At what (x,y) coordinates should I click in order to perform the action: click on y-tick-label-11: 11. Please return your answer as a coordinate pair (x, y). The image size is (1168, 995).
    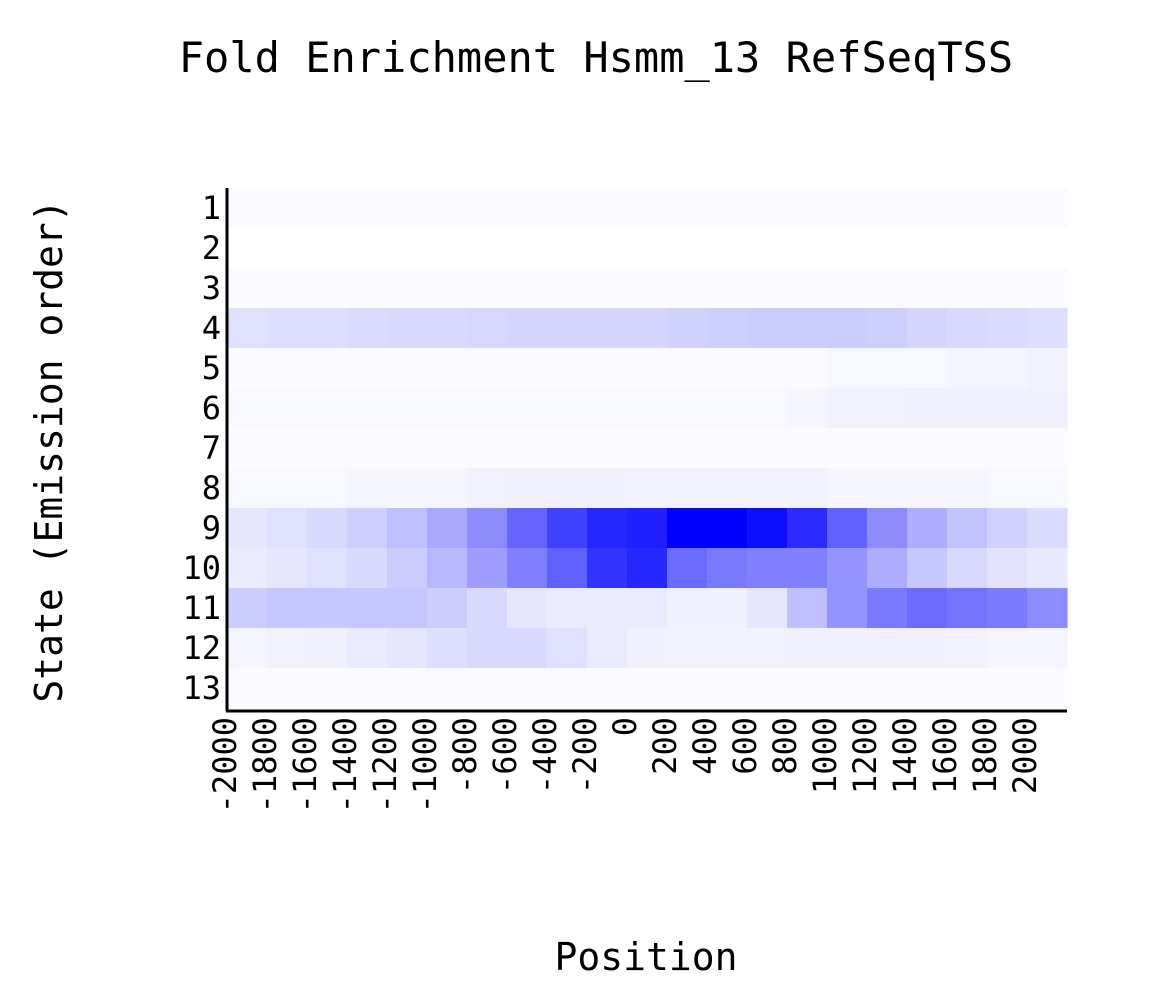
    Looking at the image, I should click on (201, 608).